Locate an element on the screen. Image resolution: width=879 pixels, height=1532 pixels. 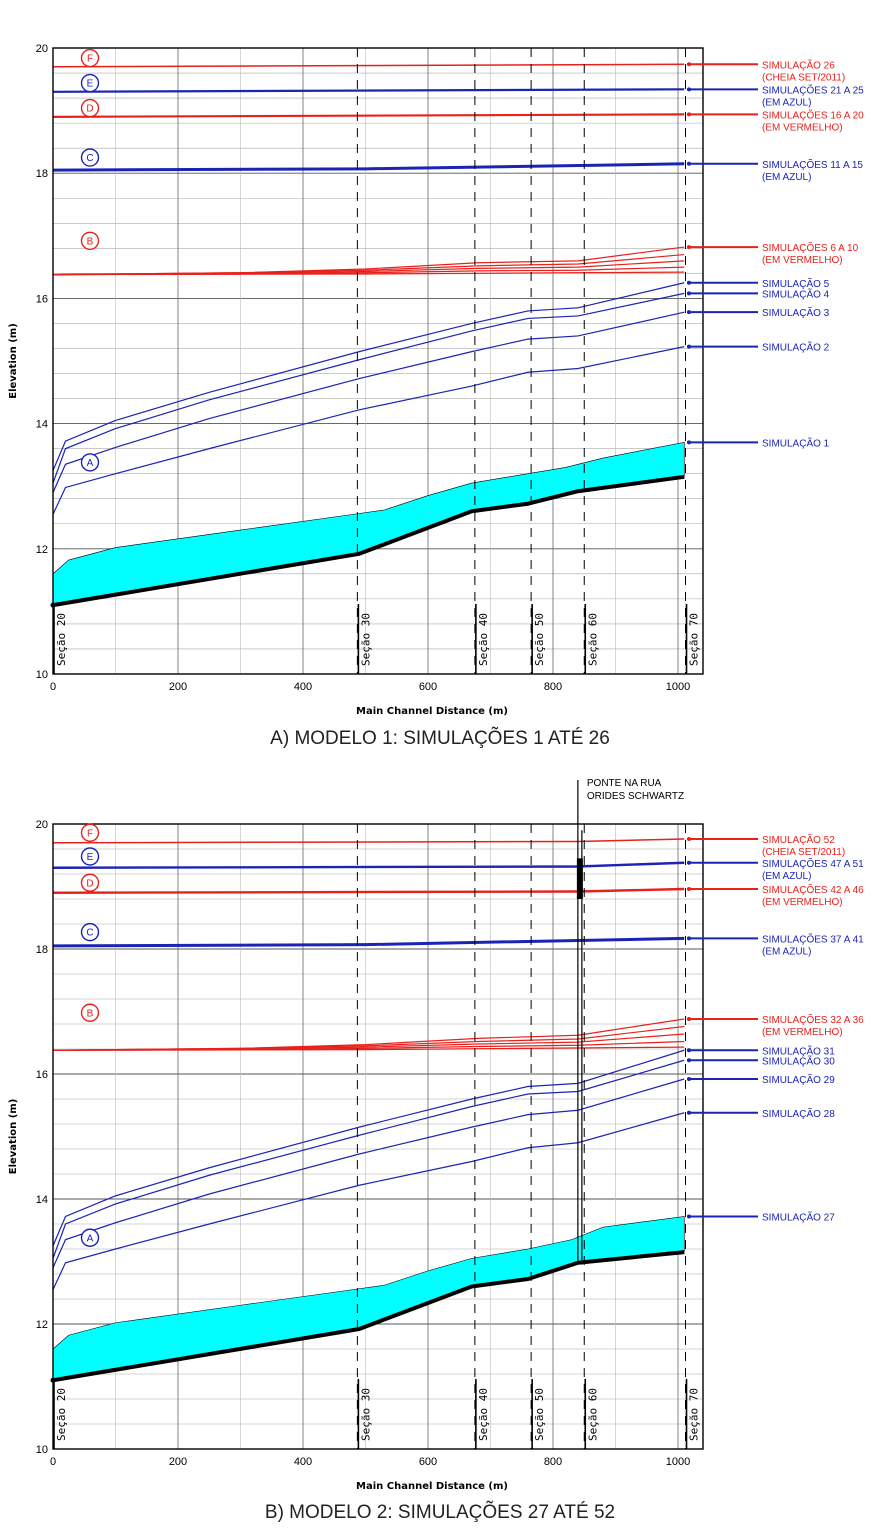
group-marker-letter: D is located at coordinates (89, 109).